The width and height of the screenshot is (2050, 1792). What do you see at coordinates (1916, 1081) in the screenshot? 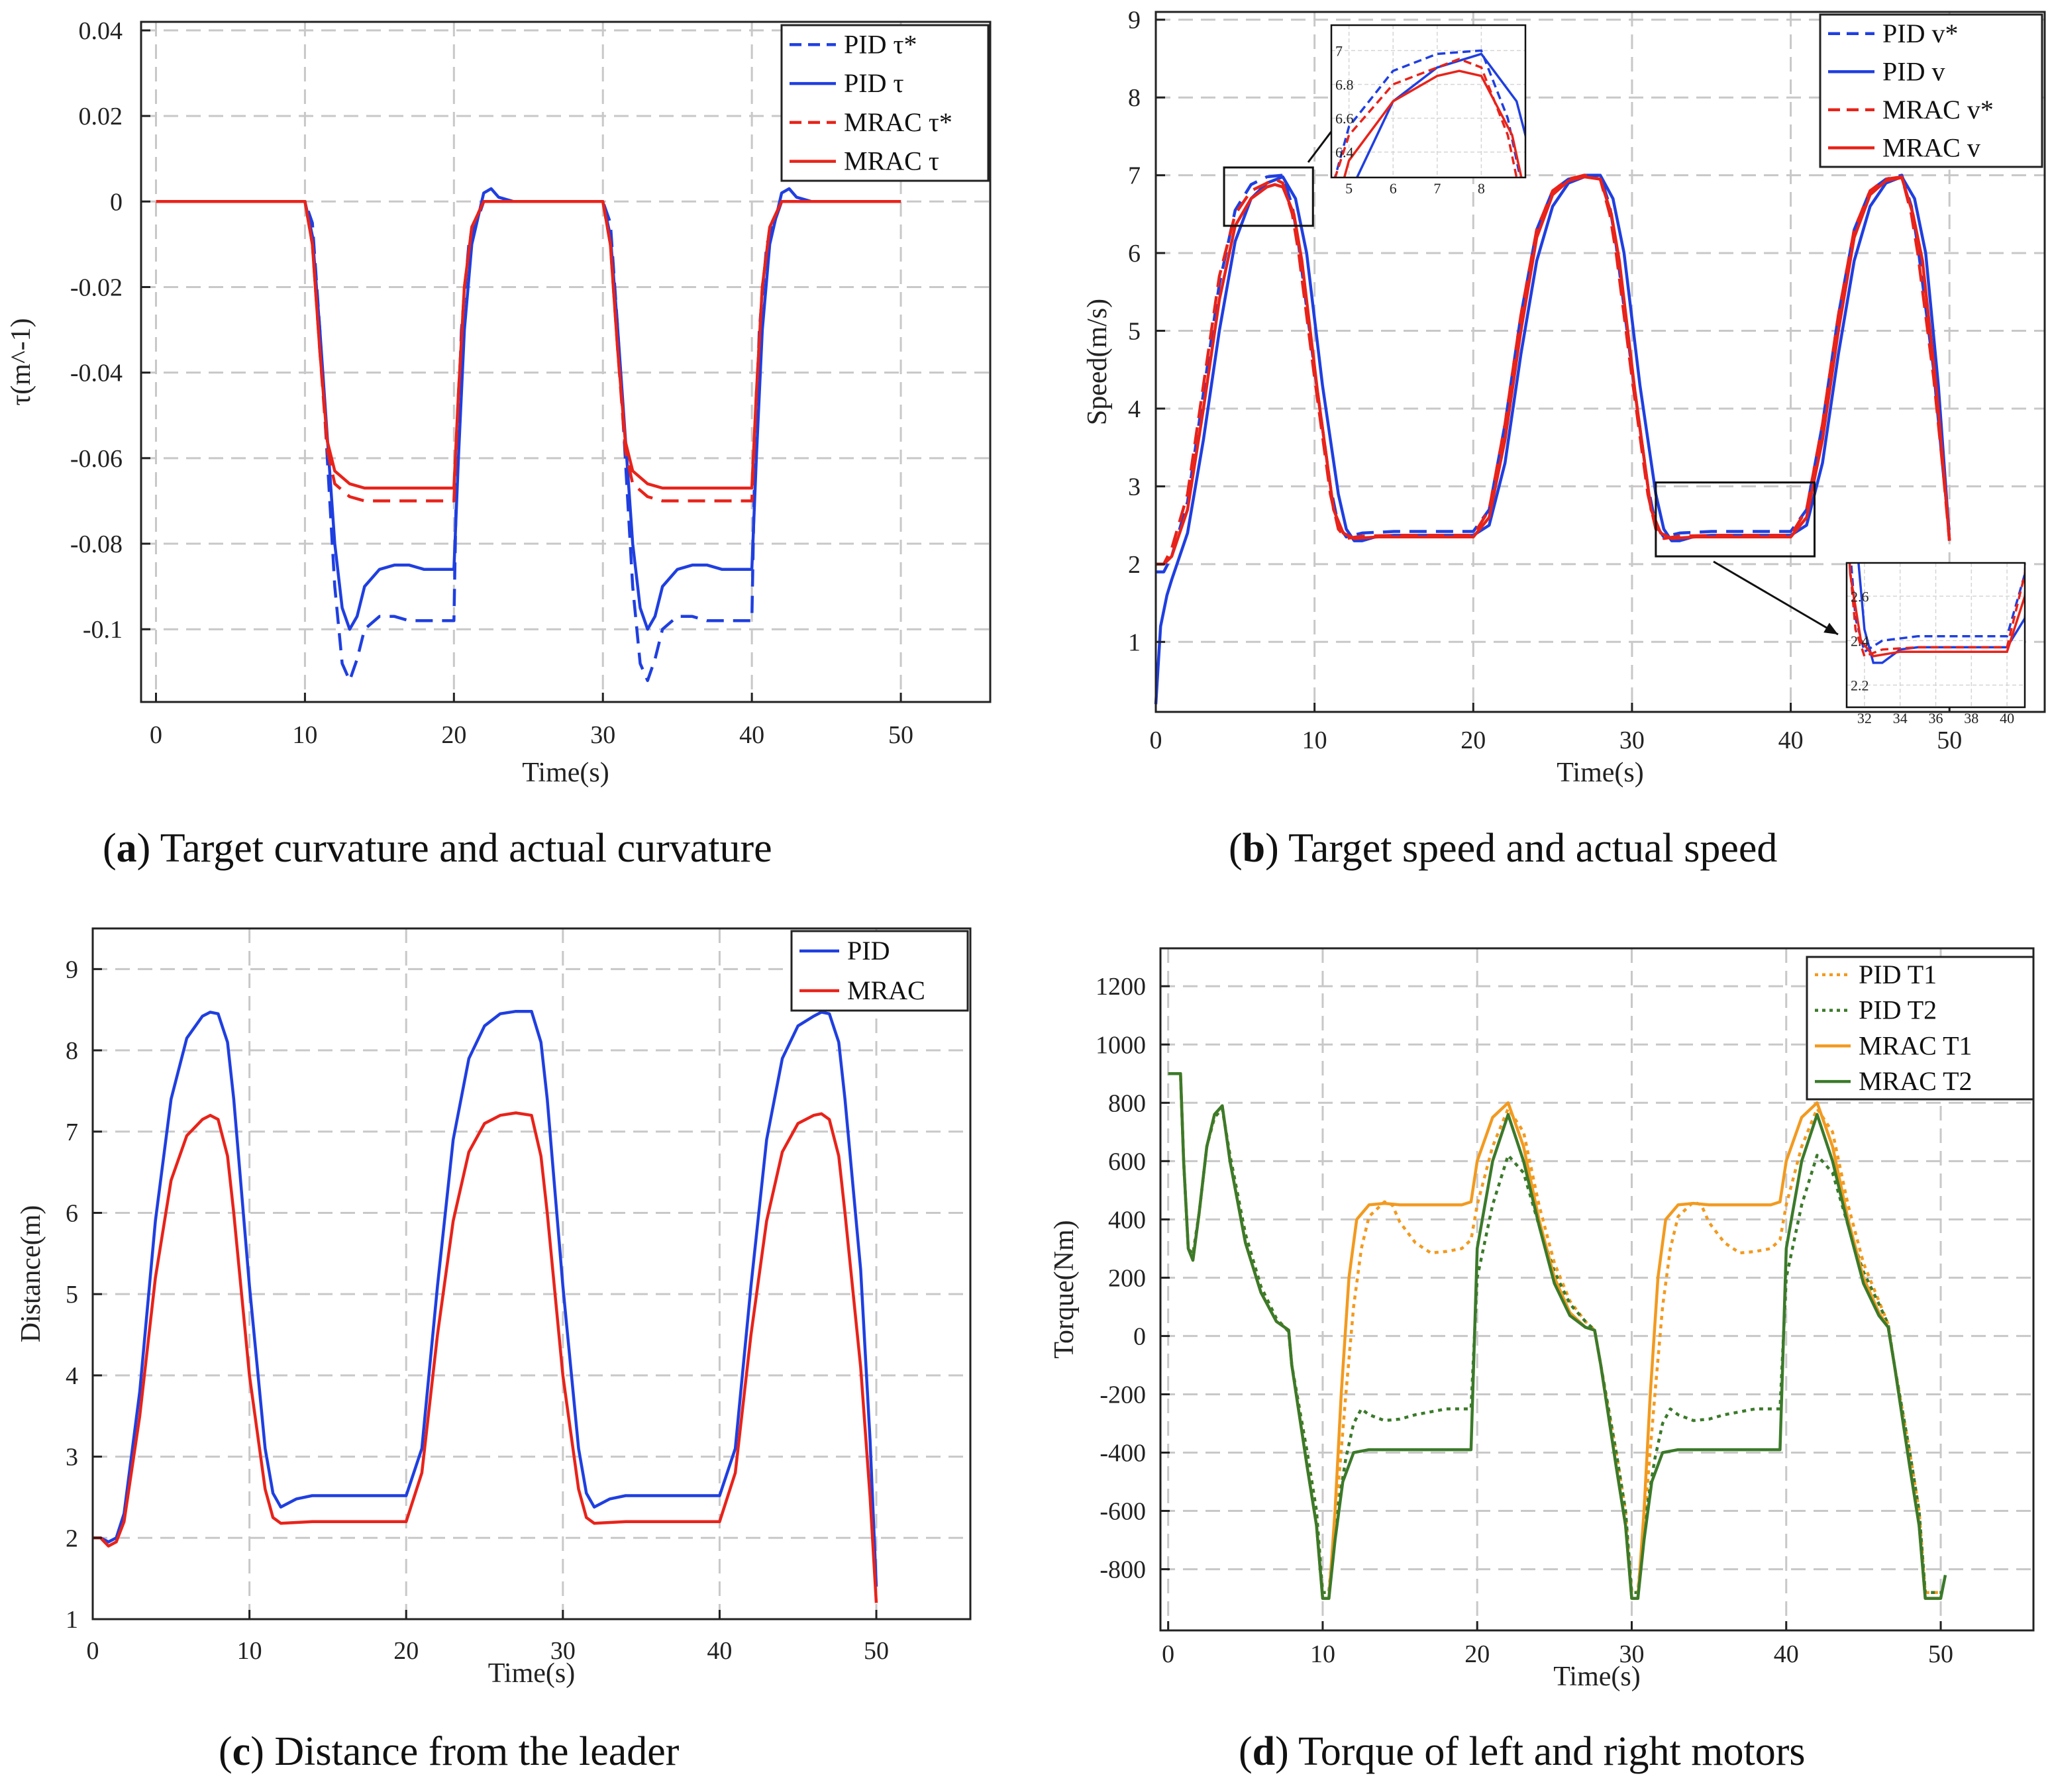
I see `legend-label: MRAC T2` at bounding box center [1916, 1081].